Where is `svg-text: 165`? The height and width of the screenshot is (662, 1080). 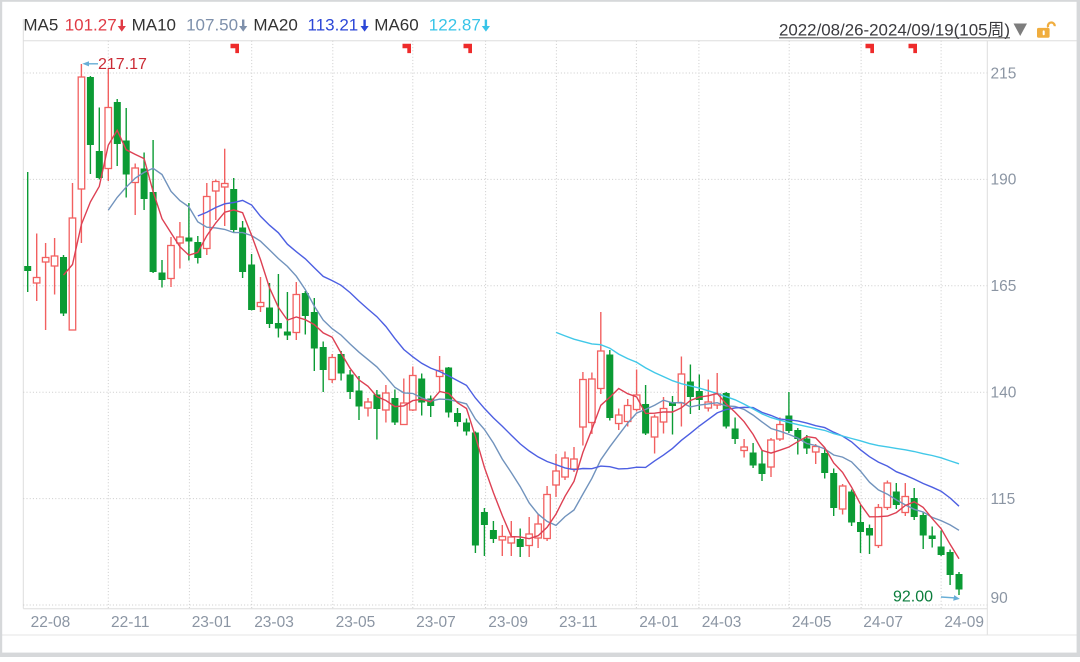
svg-text: 165 is located at coordinates (1004, 286).